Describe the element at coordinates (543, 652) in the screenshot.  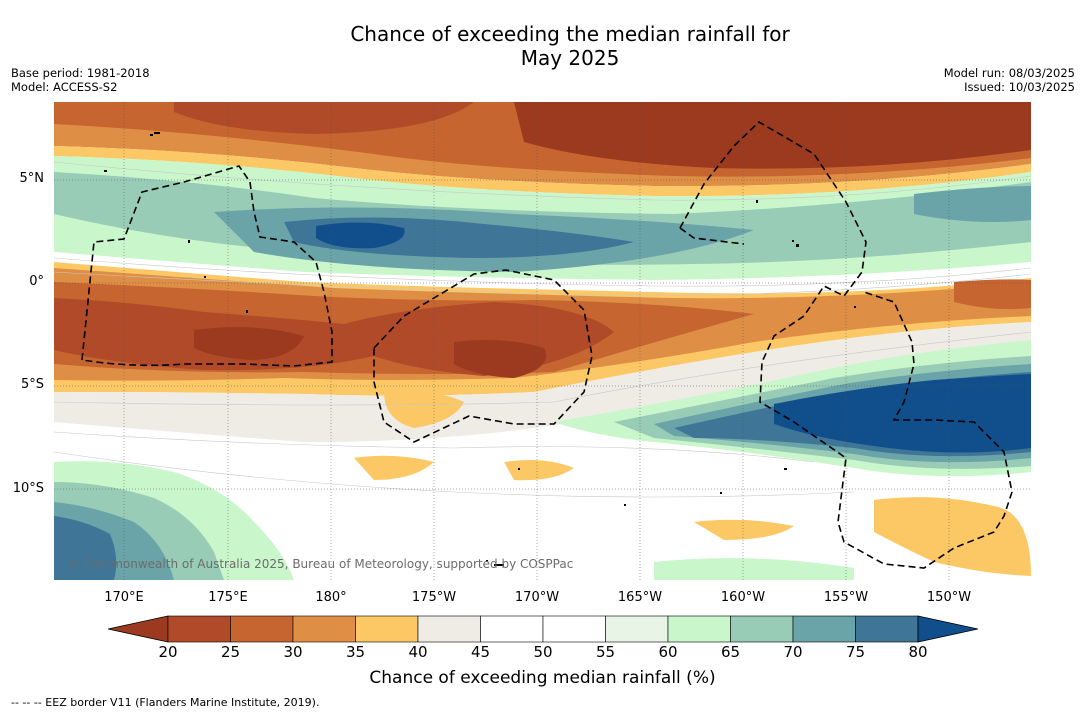
I see `colorbar-tick-label: 50` at that location.